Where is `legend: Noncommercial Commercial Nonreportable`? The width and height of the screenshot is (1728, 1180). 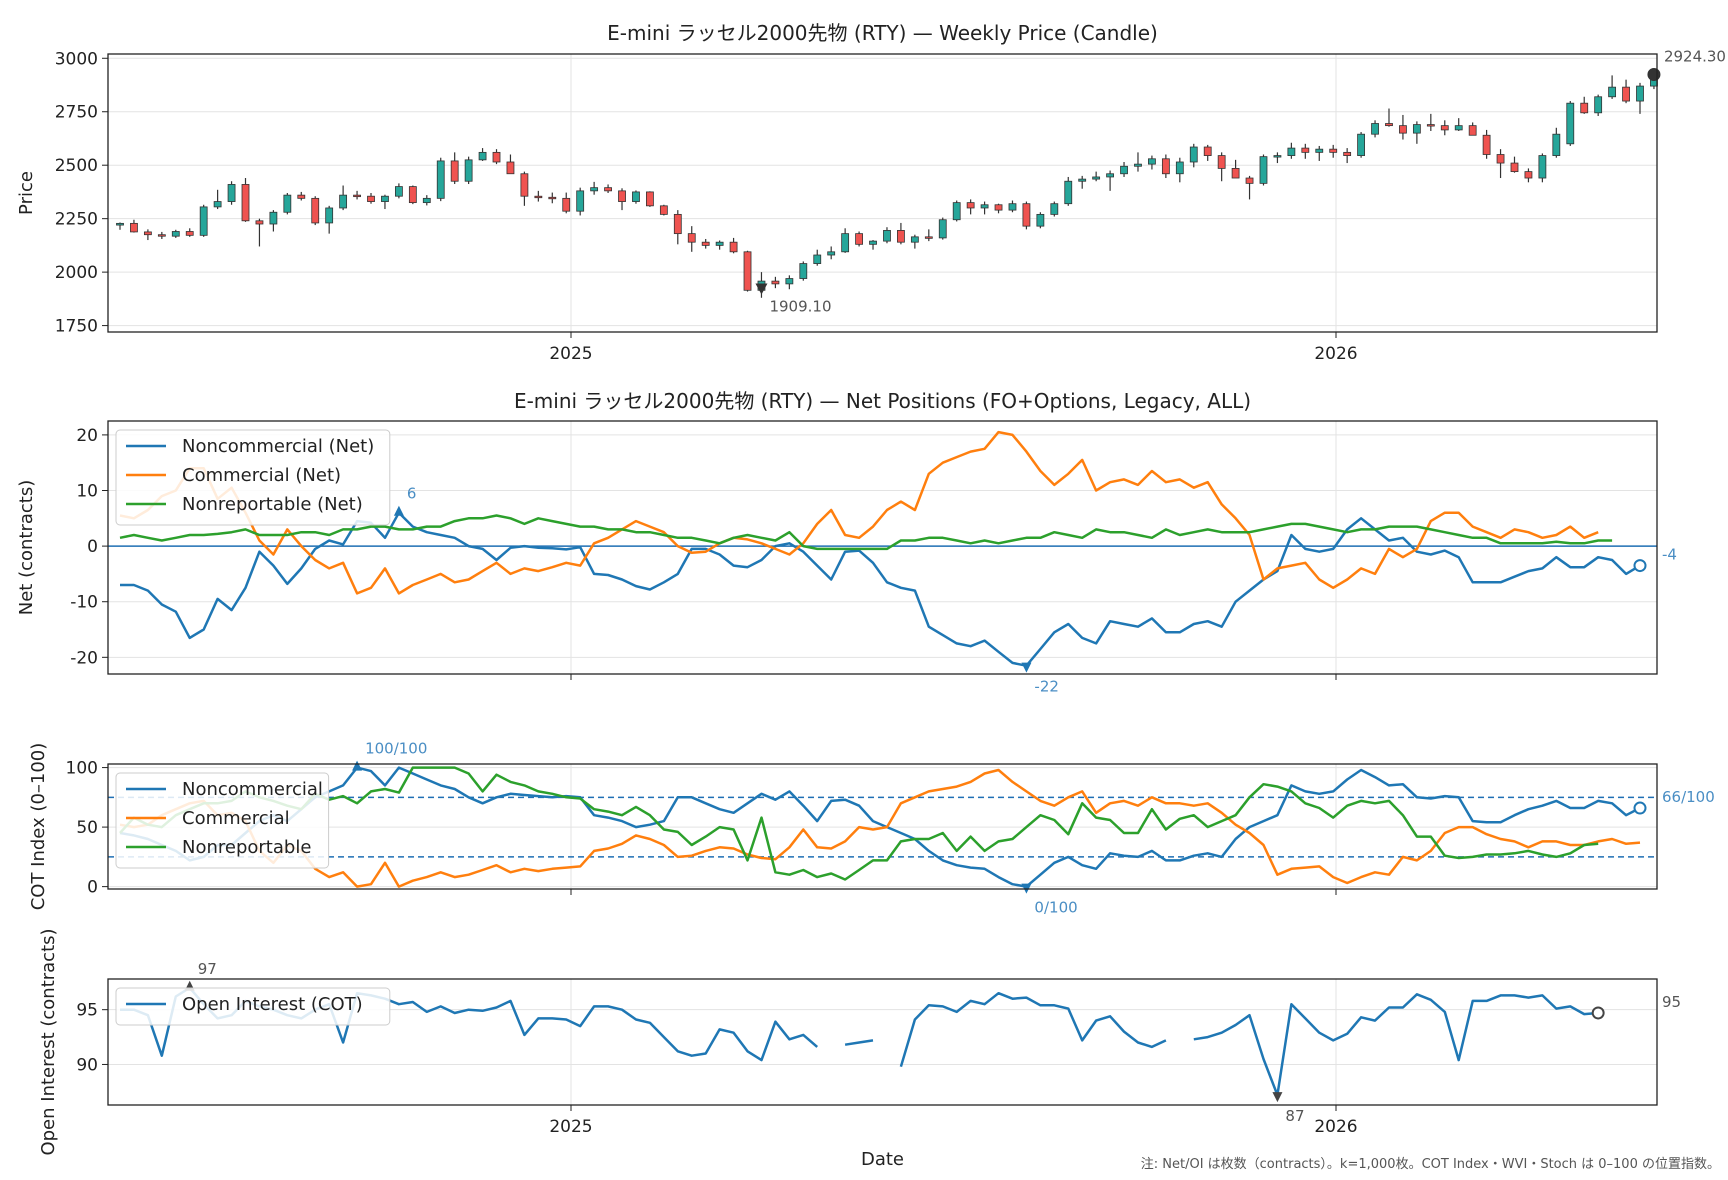 legend: Noncommercial Commercial Nonreportable is located at coordinates (222, 820).